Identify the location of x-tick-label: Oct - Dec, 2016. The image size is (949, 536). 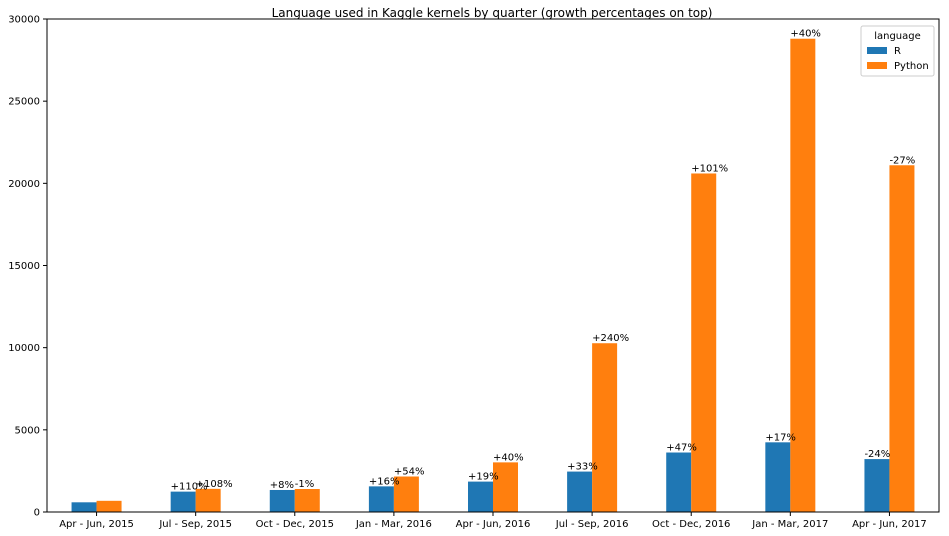
(691, 524).